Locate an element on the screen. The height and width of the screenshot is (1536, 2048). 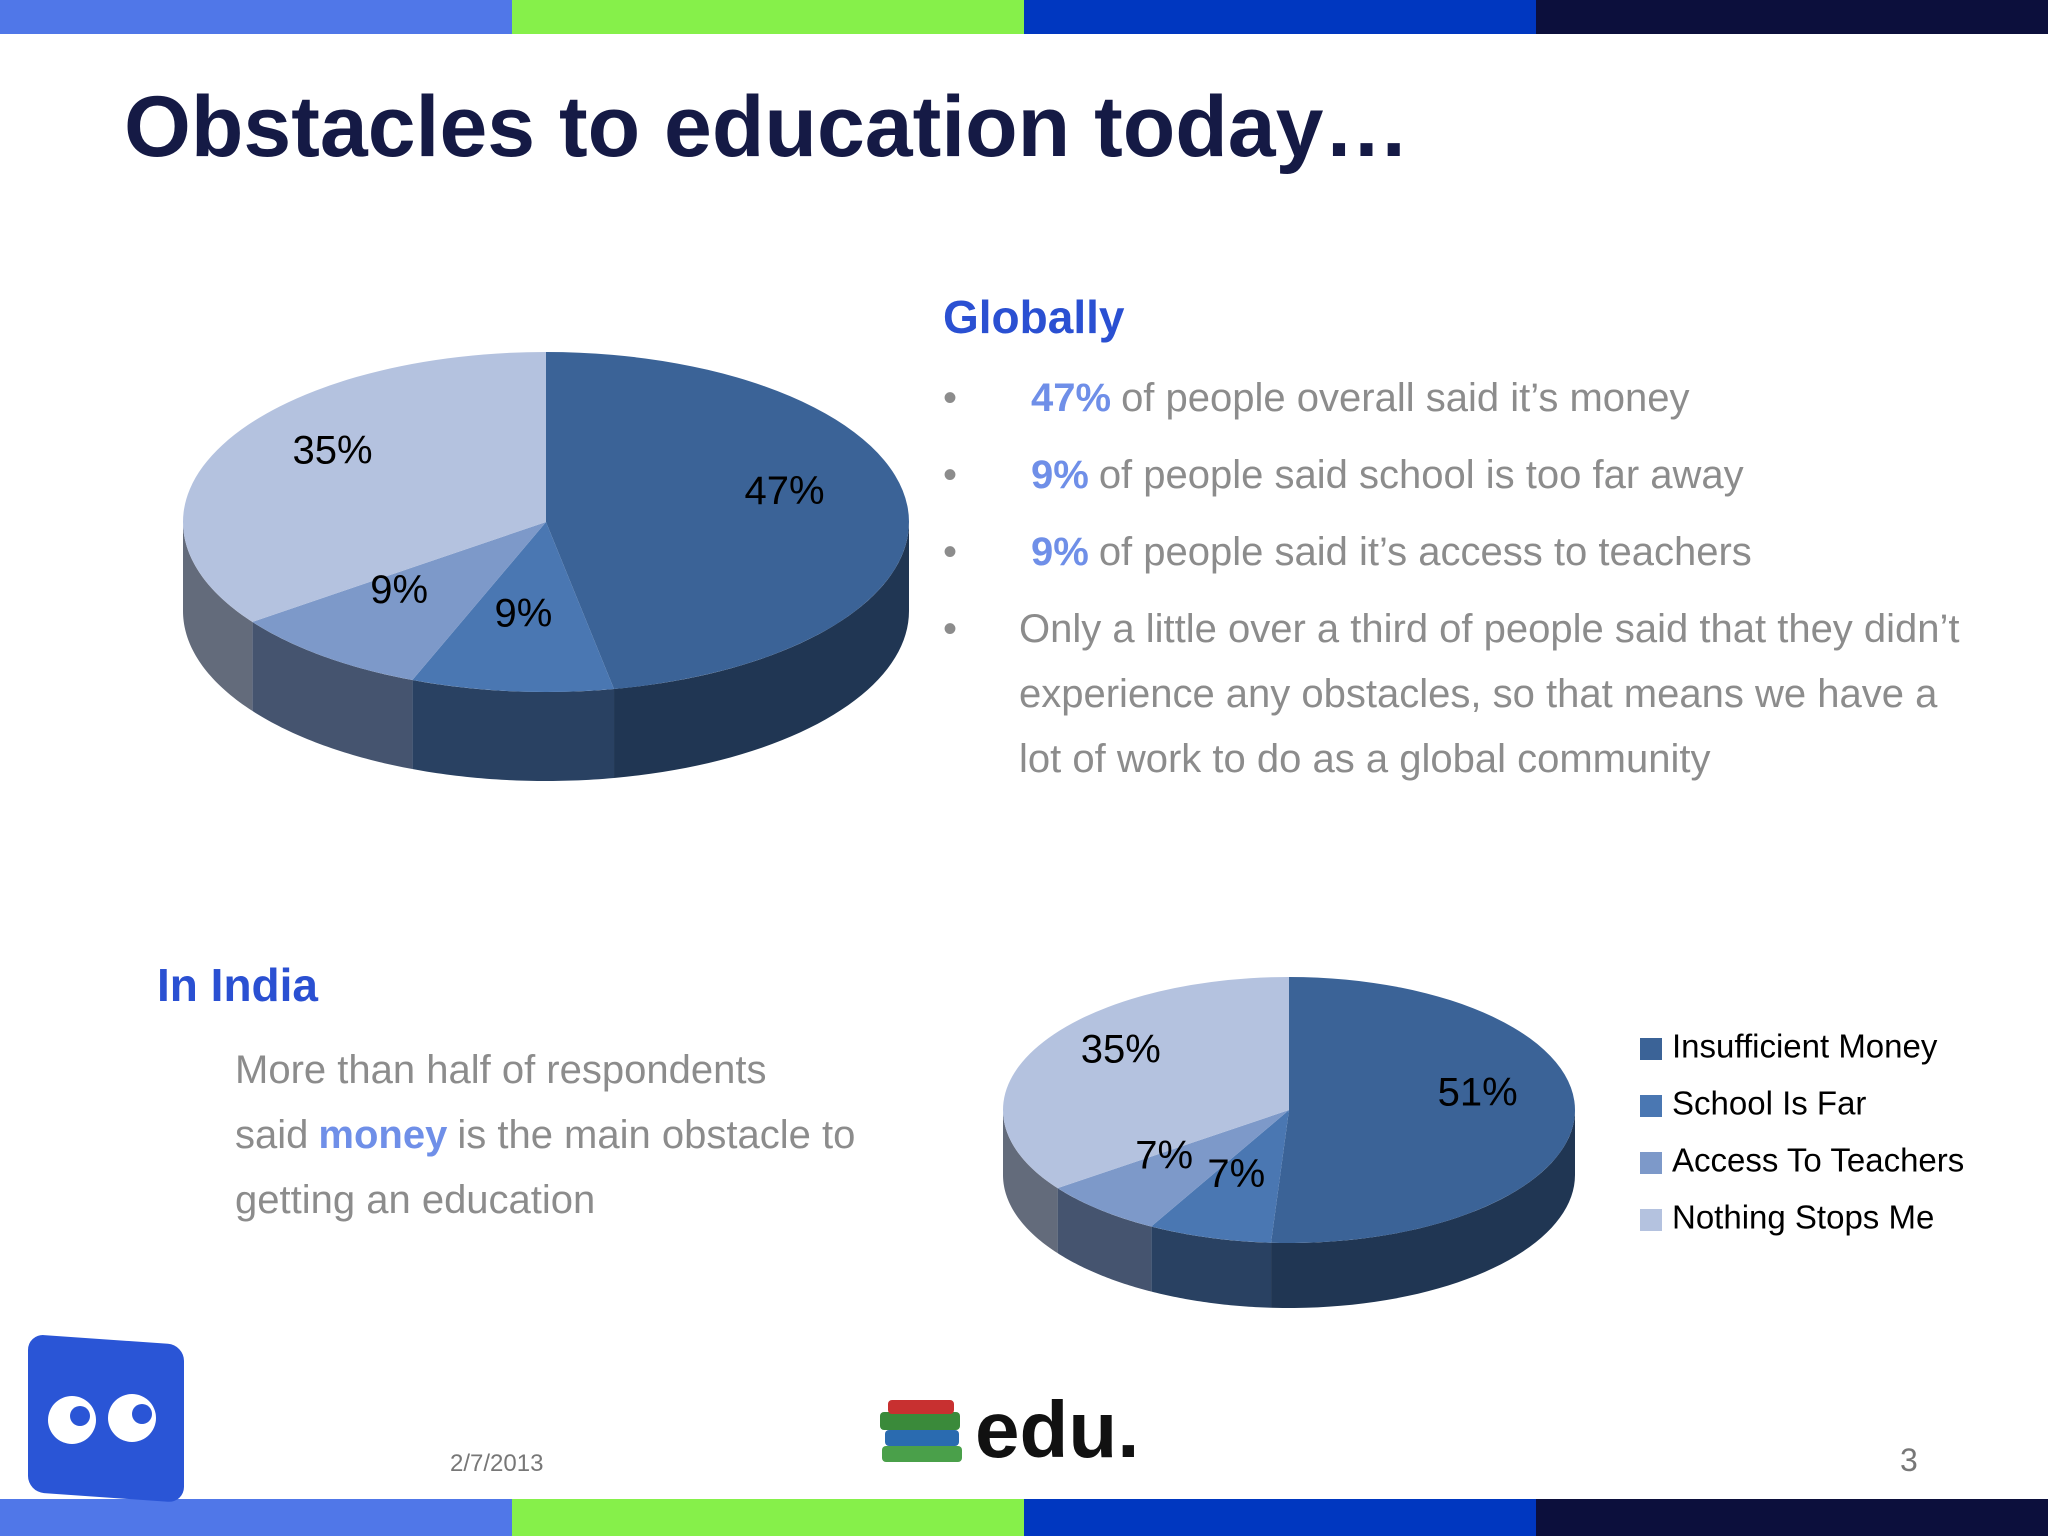
legend-label: Access To Teachers is located at coordinates (1818, 1160).